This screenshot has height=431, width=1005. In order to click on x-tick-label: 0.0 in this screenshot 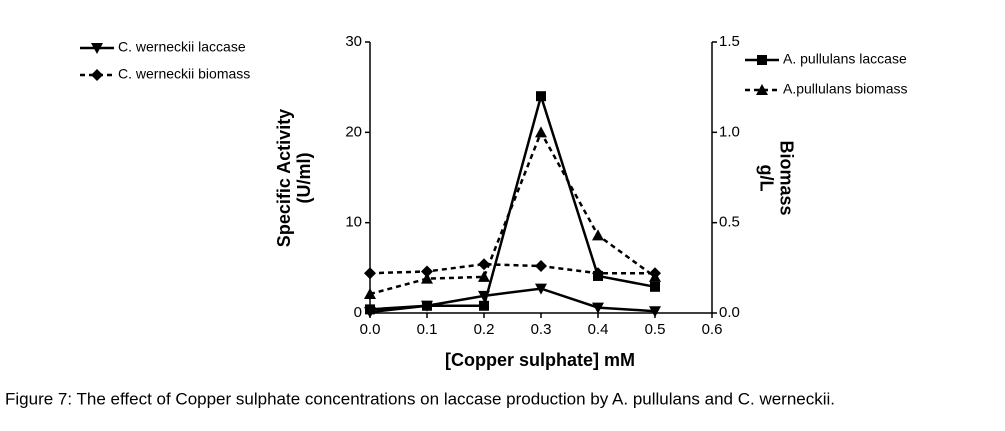, I will do `click(370, 329)`.